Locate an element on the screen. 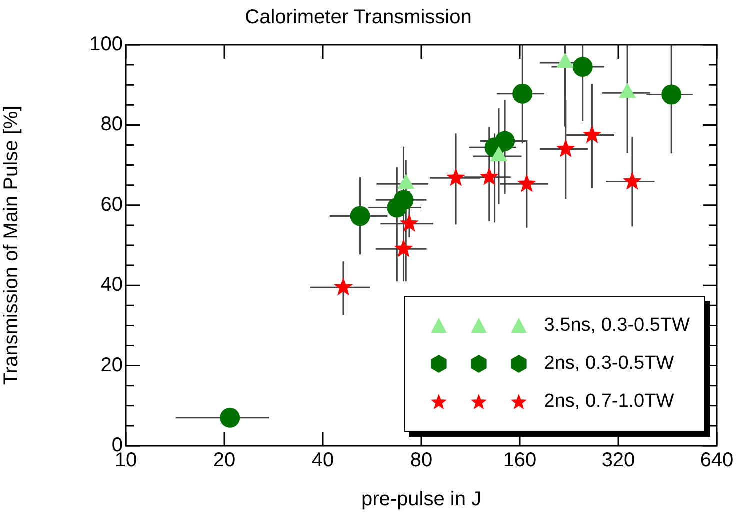 The height and width of the screenshot is (512, 740). y-tick-label: 20 is located at coordinates (111, 365).